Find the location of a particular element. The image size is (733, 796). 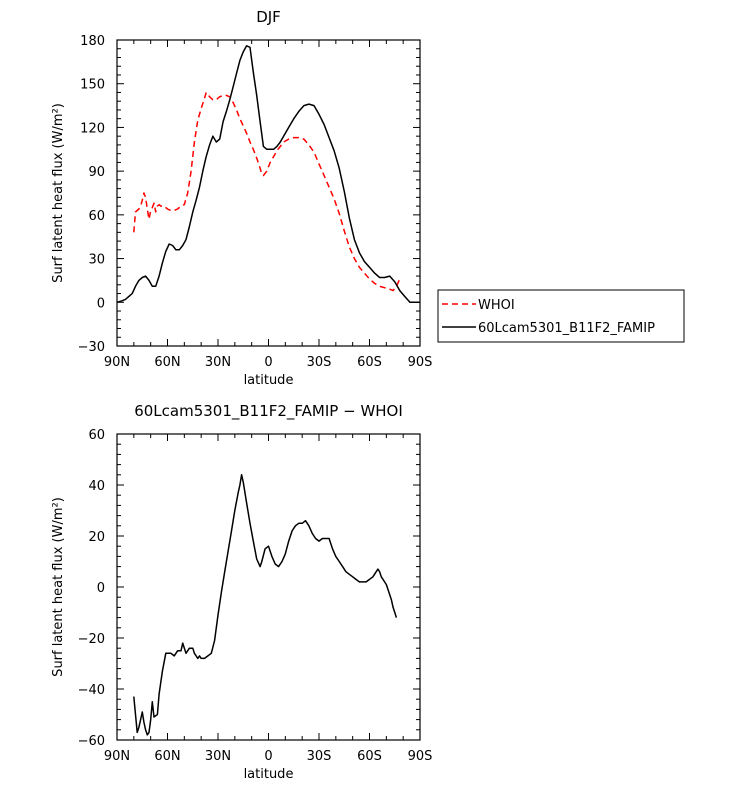

y-tick-label: −40 is located at coordinates (91, 690).